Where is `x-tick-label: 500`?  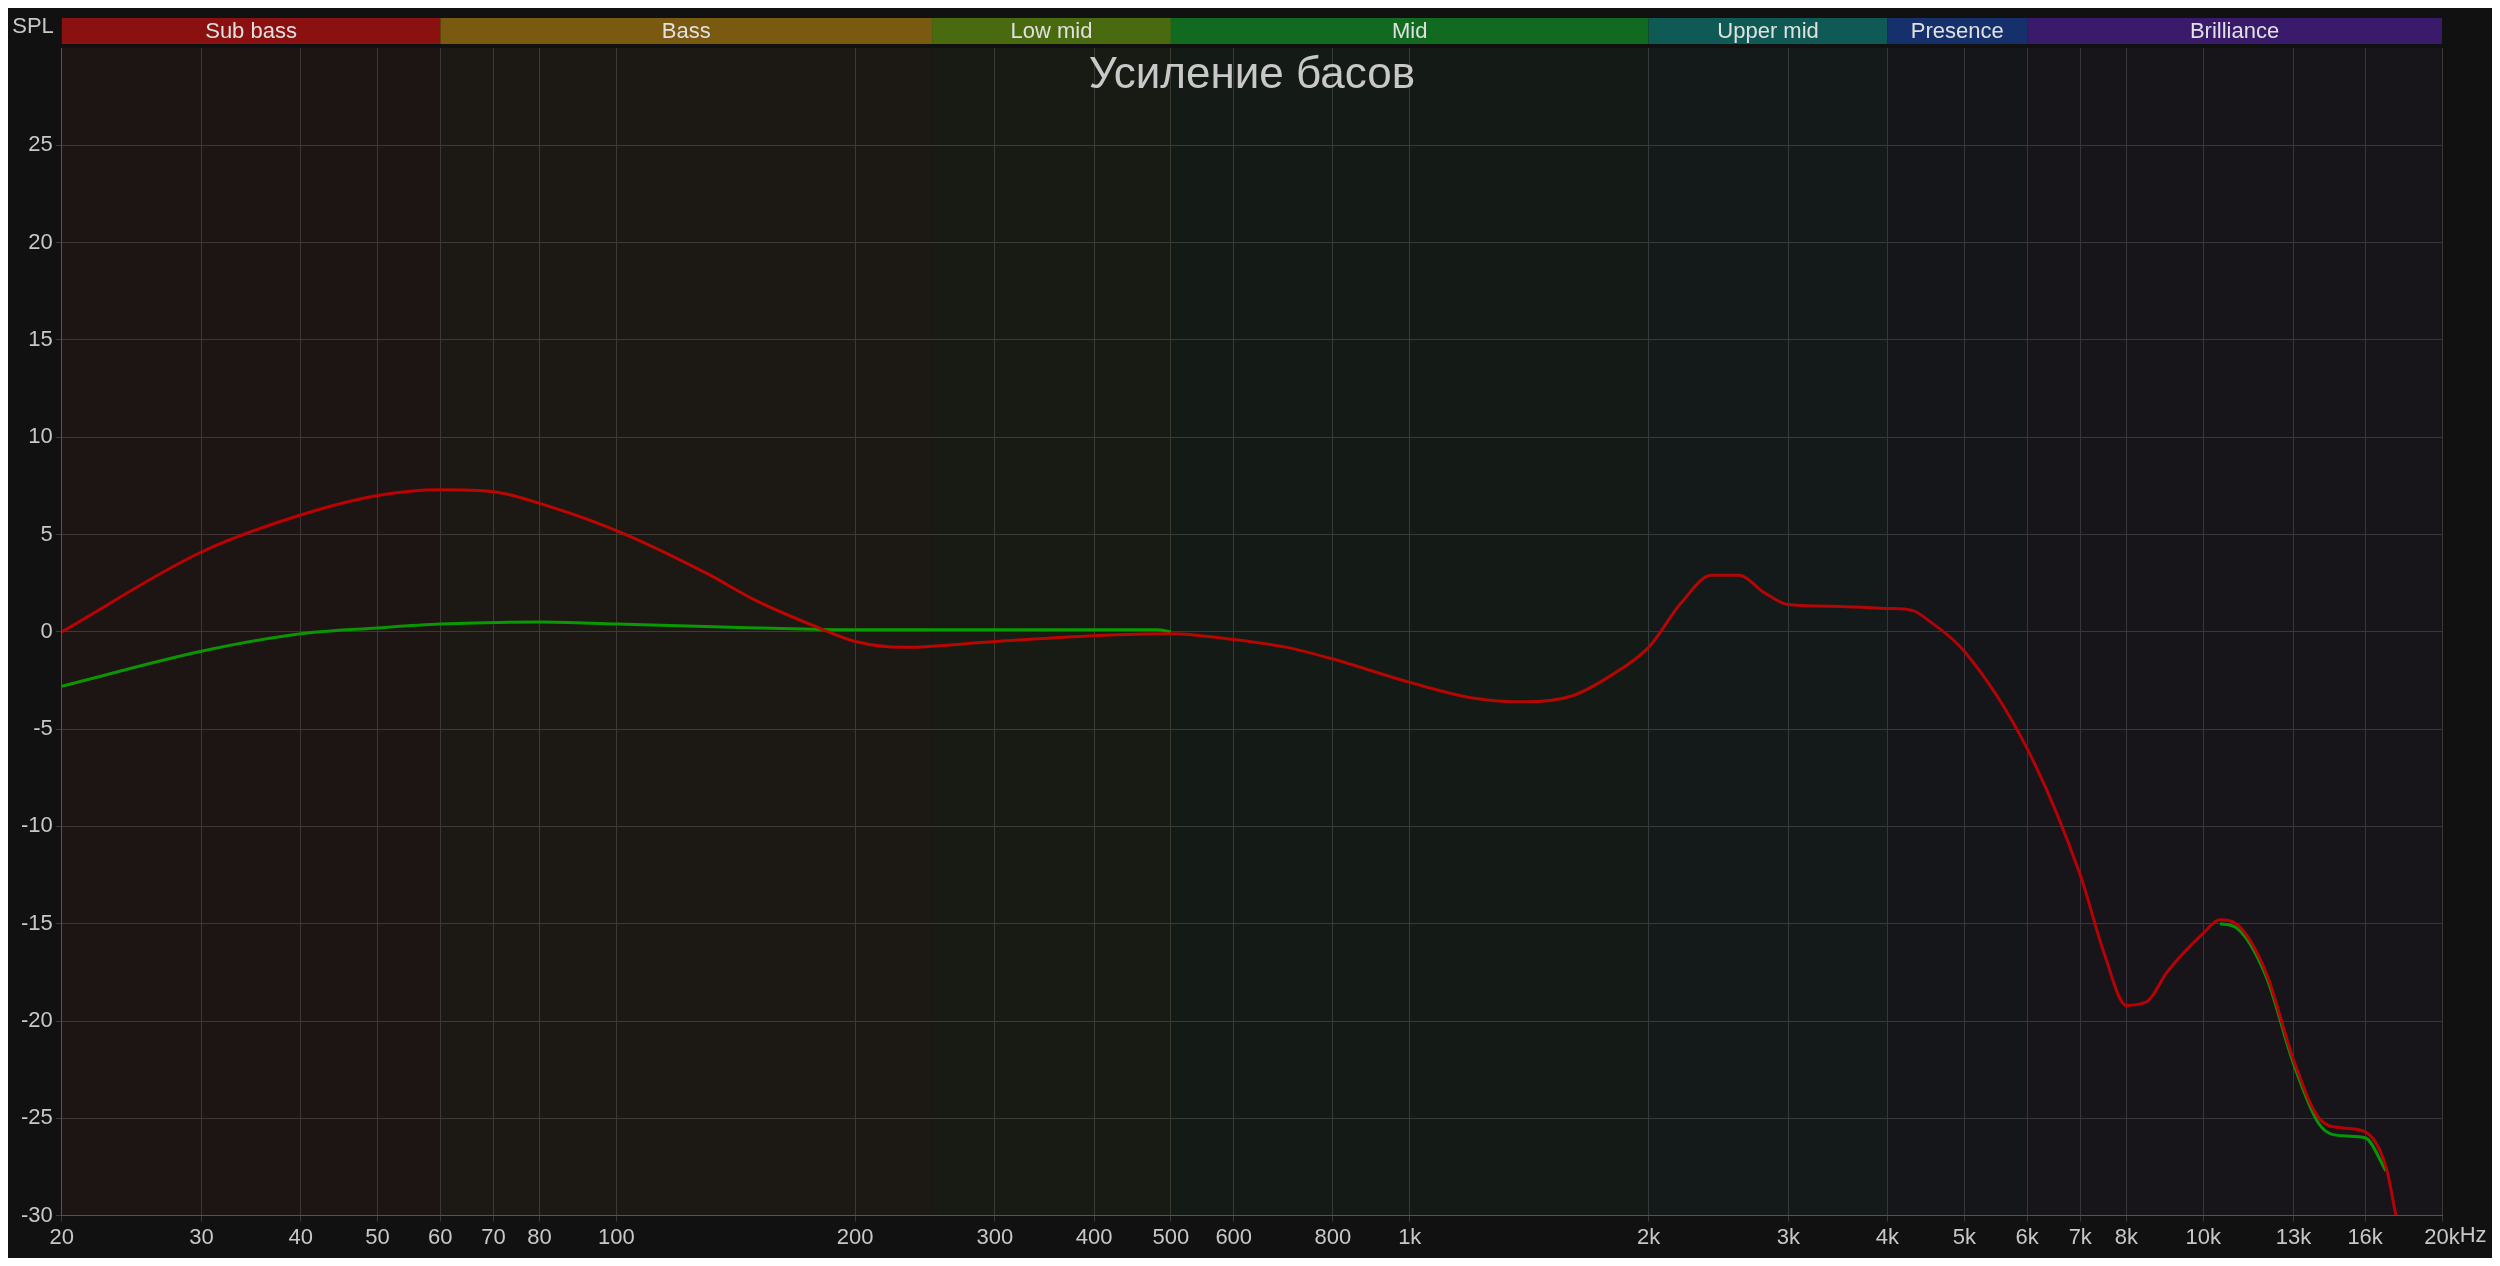
x-tick-label: 500 is located at coordinates (1171, 1236).